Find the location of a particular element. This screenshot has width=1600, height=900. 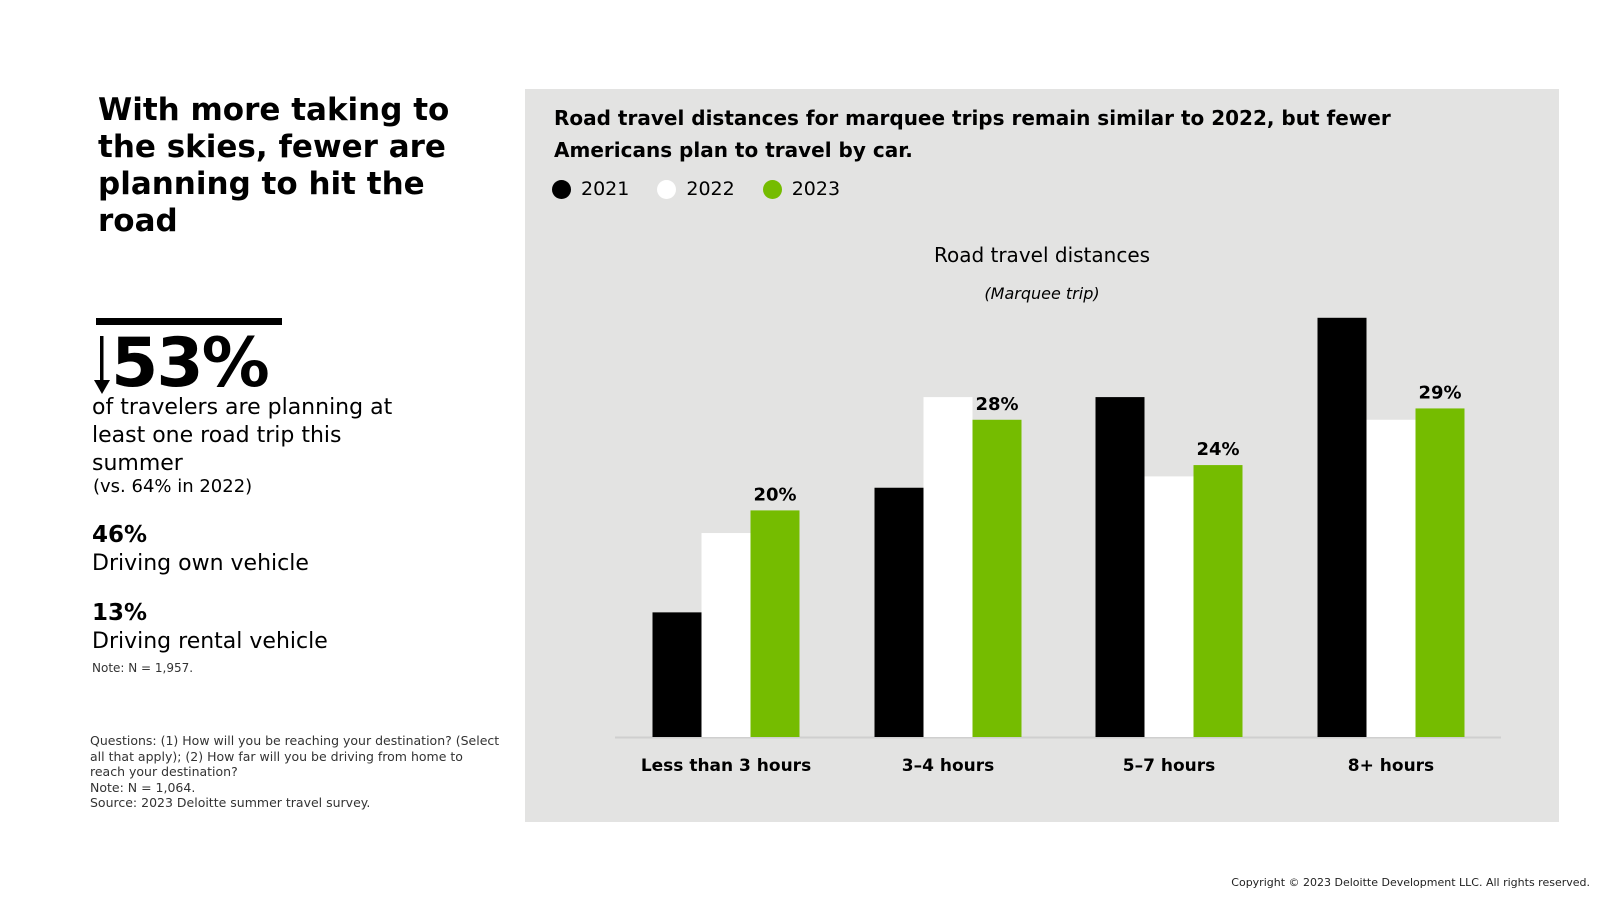

chart-title: Road travel distances is located at coordinates (1042, 255).